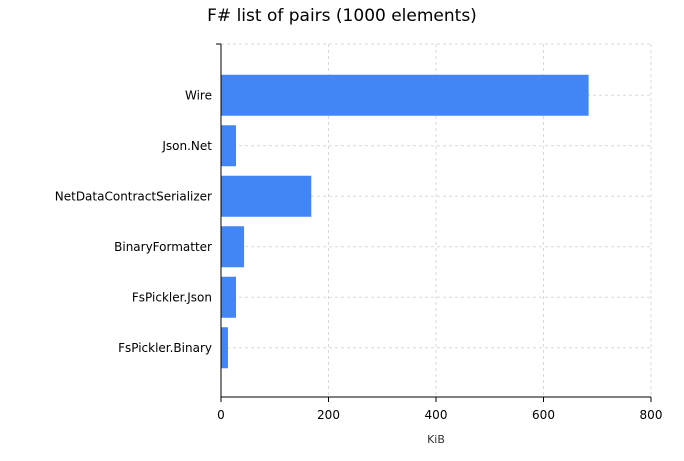  Describe the element at coordinates (163, 247) in the screenshot. I see `category-label: BinaryFormatter` at that location.